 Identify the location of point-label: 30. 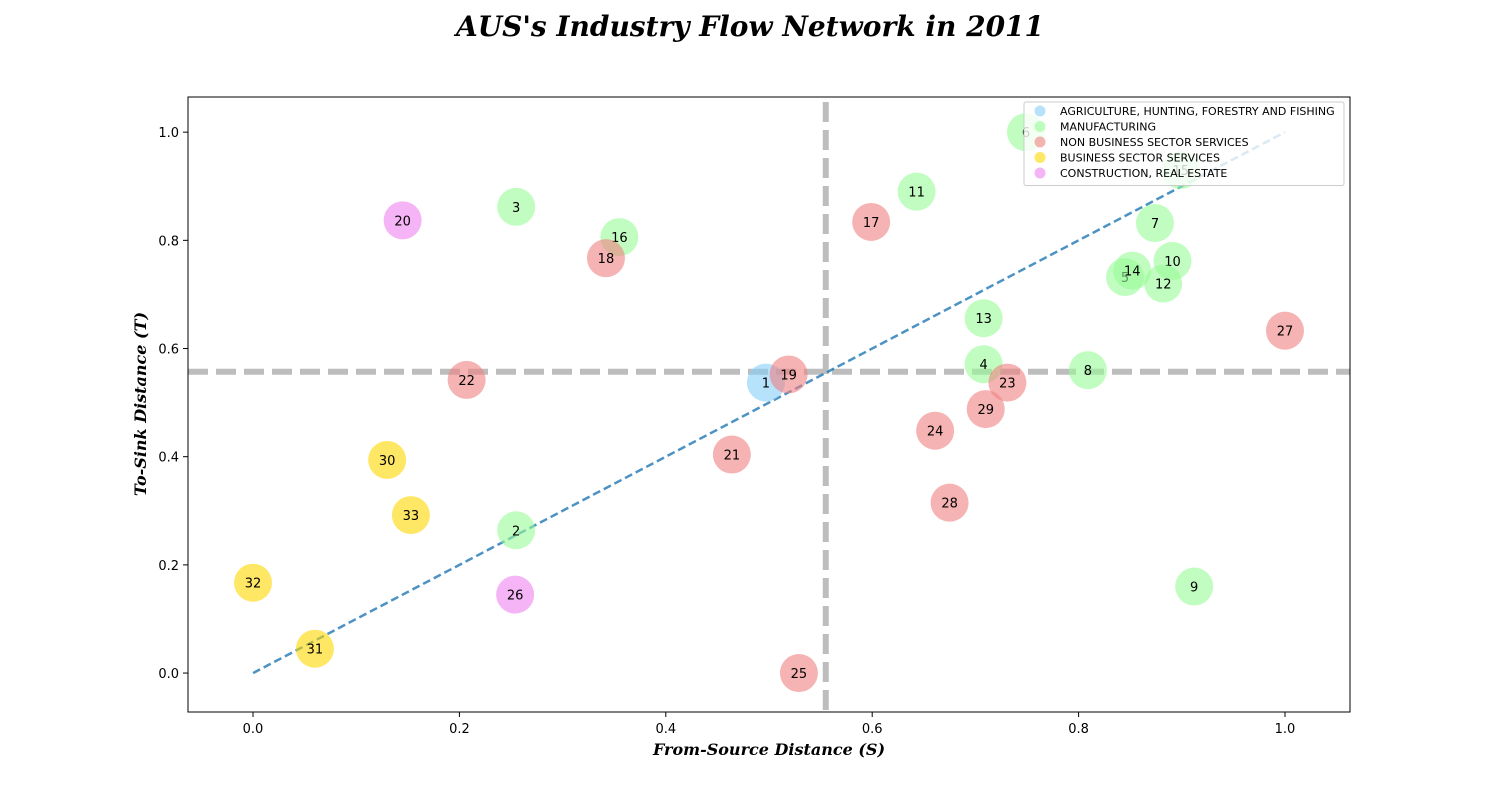
(387, 461).